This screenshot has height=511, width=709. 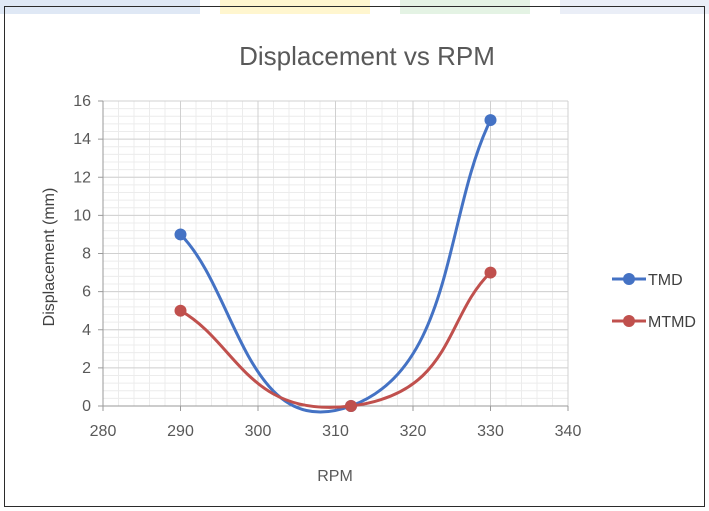 I want to click on legend-item-mtmd: MTMD, so click(x=654, y=322).